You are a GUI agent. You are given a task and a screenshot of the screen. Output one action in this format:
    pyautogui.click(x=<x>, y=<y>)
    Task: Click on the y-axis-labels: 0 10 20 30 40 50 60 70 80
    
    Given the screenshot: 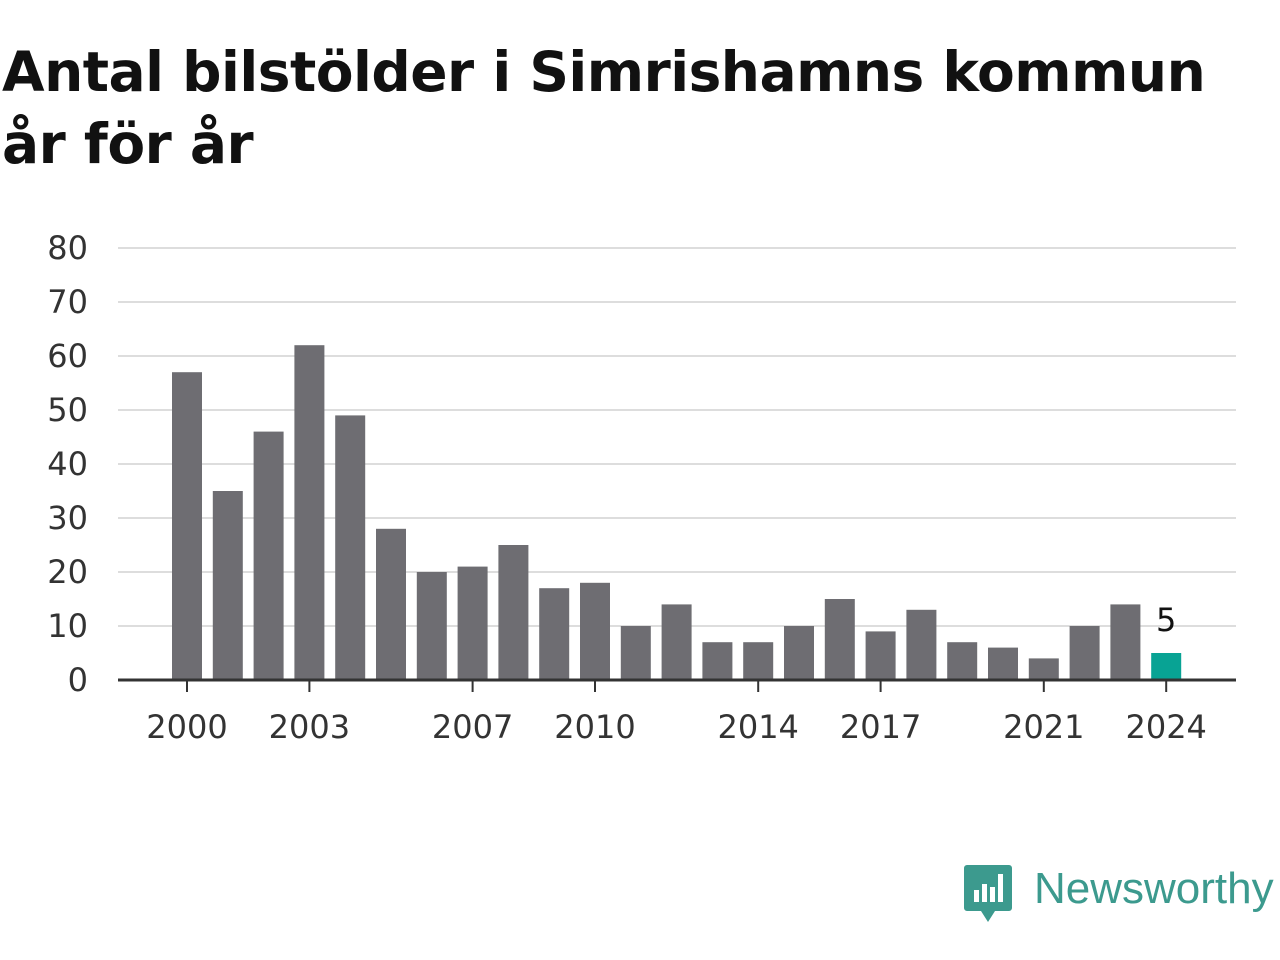 What is the action you would take?
    pyautogui.click(x=67, y=464)
    